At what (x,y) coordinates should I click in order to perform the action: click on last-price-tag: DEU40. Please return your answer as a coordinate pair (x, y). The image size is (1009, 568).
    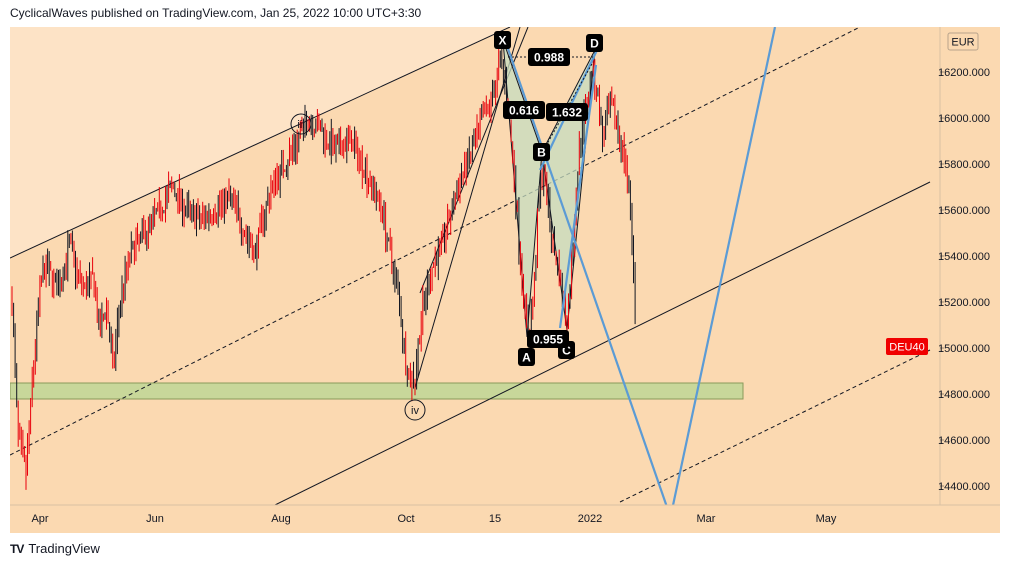
    Looking at the image, I should click on (907, 346).